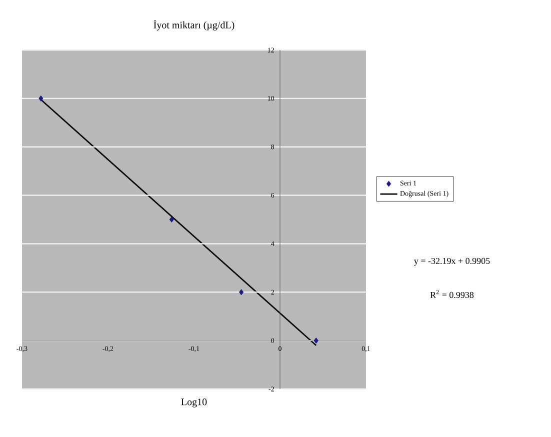 Image resolution: width=551 pixels, height=437 pixels. What do you see at coordinates (452, 294) in the screenshot?
I see `text: R$^{2}$ = 0.9938` at bounding box center [452, 294].